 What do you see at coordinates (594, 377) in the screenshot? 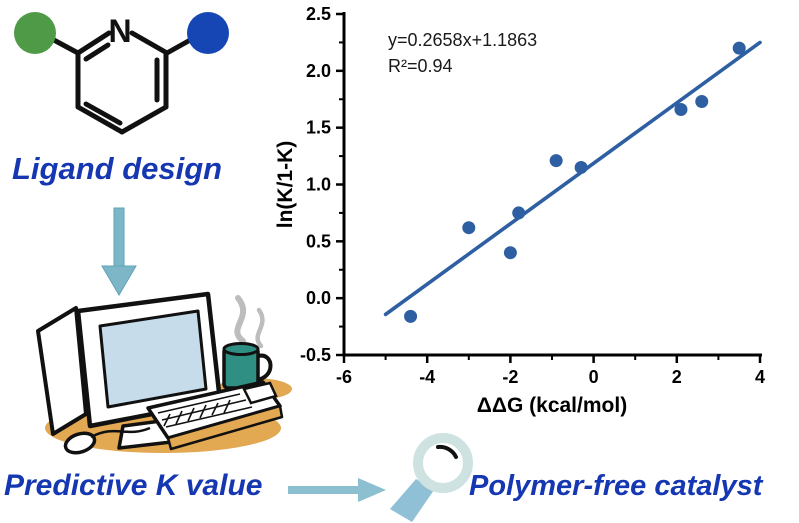
I see `x-tick-label: 0` at bounding box center [594, 377].